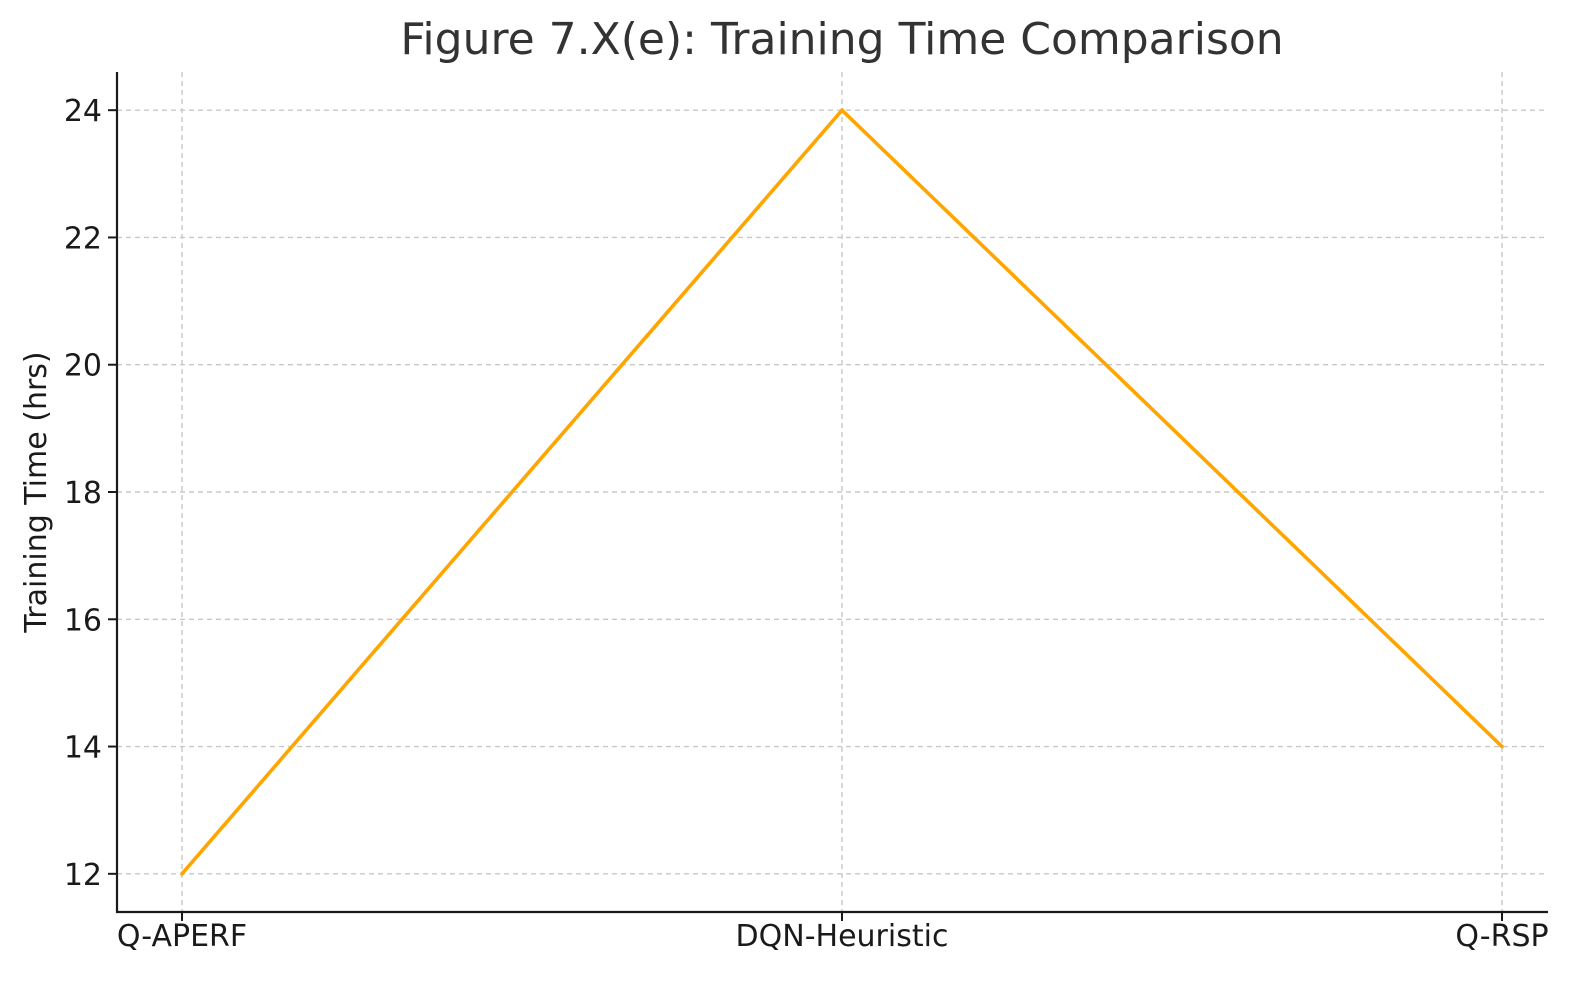  What do you see at coordinates (842, 936) in the screenshot?
I see `x-tick-label: DQN-Heuristic` at bounding box center [842, 936].